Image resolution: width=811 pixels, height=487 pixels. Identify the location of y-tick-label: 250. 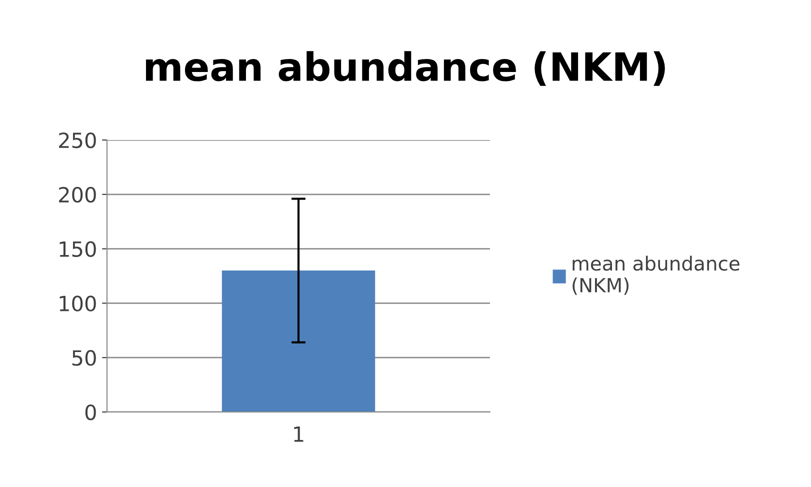
(77, 140).